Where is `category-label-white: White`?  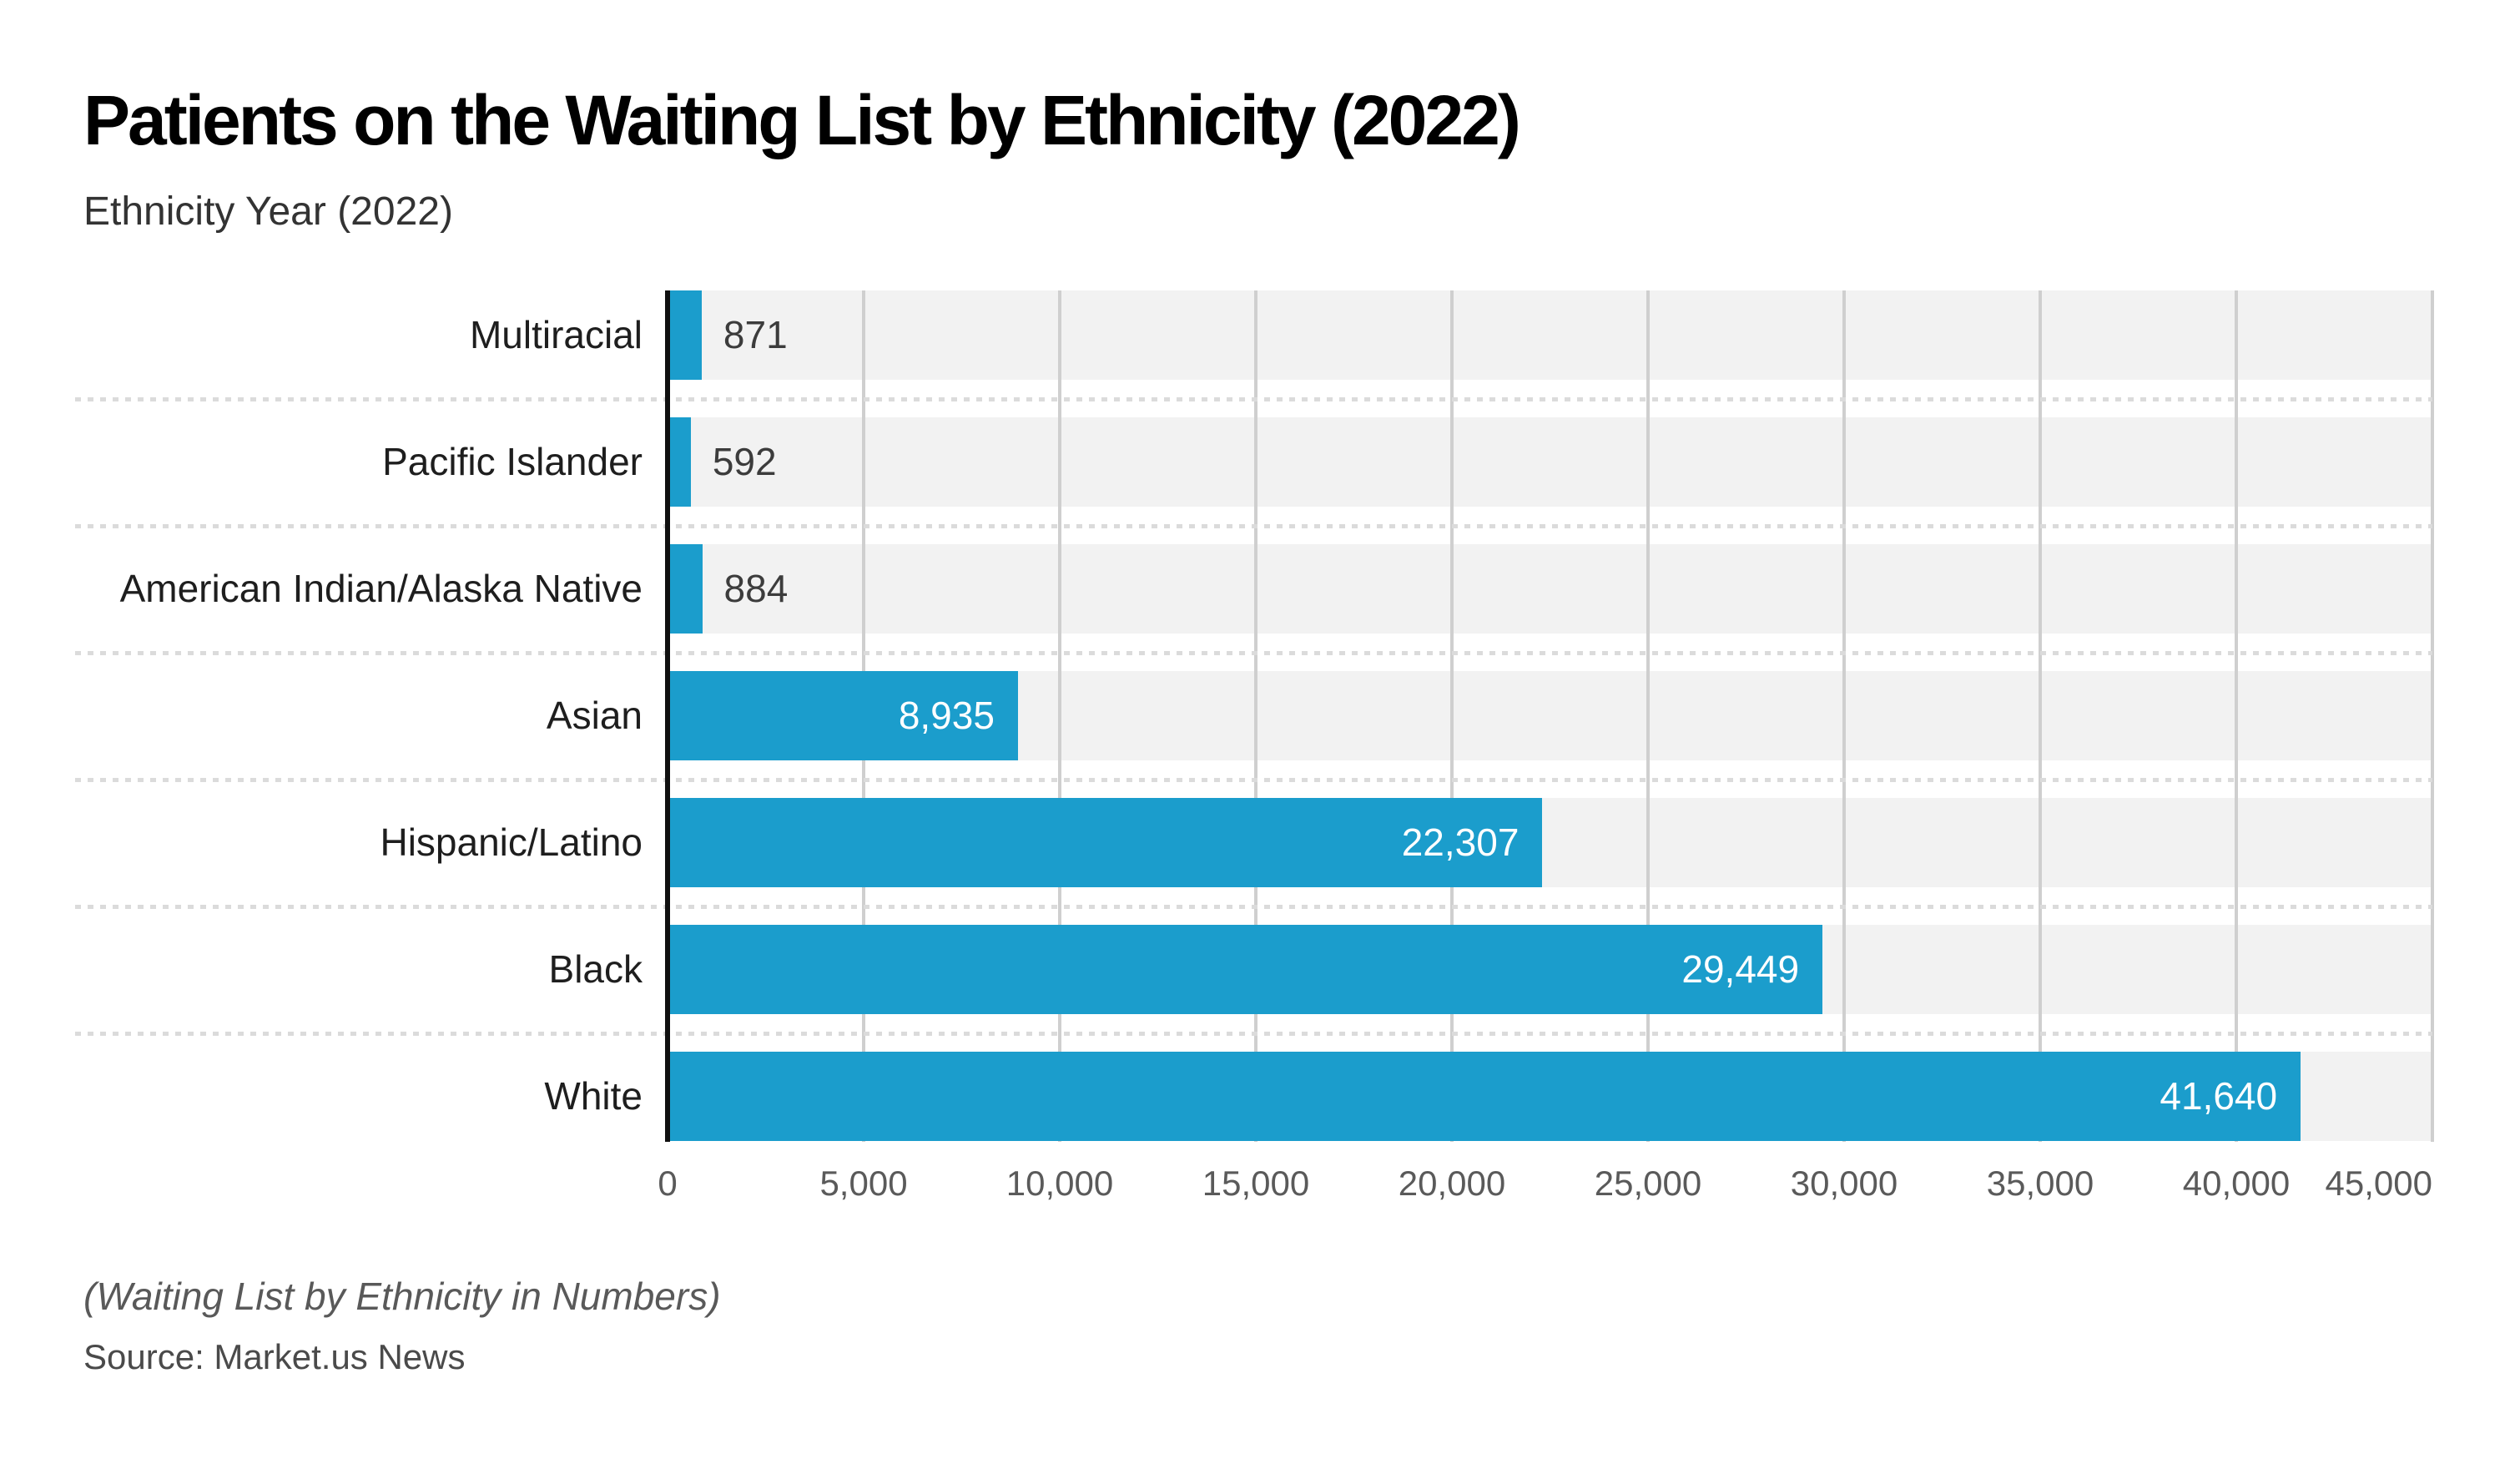 category-label-white: White is located at coordinates (593, 1096).